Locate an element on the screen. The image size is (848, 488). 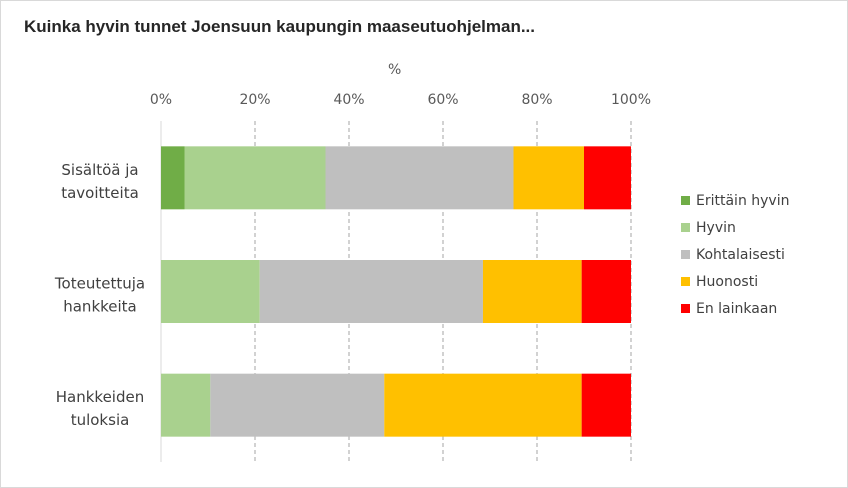
legend-item: Erittäin hyvin is located at coordinates (735, 200).